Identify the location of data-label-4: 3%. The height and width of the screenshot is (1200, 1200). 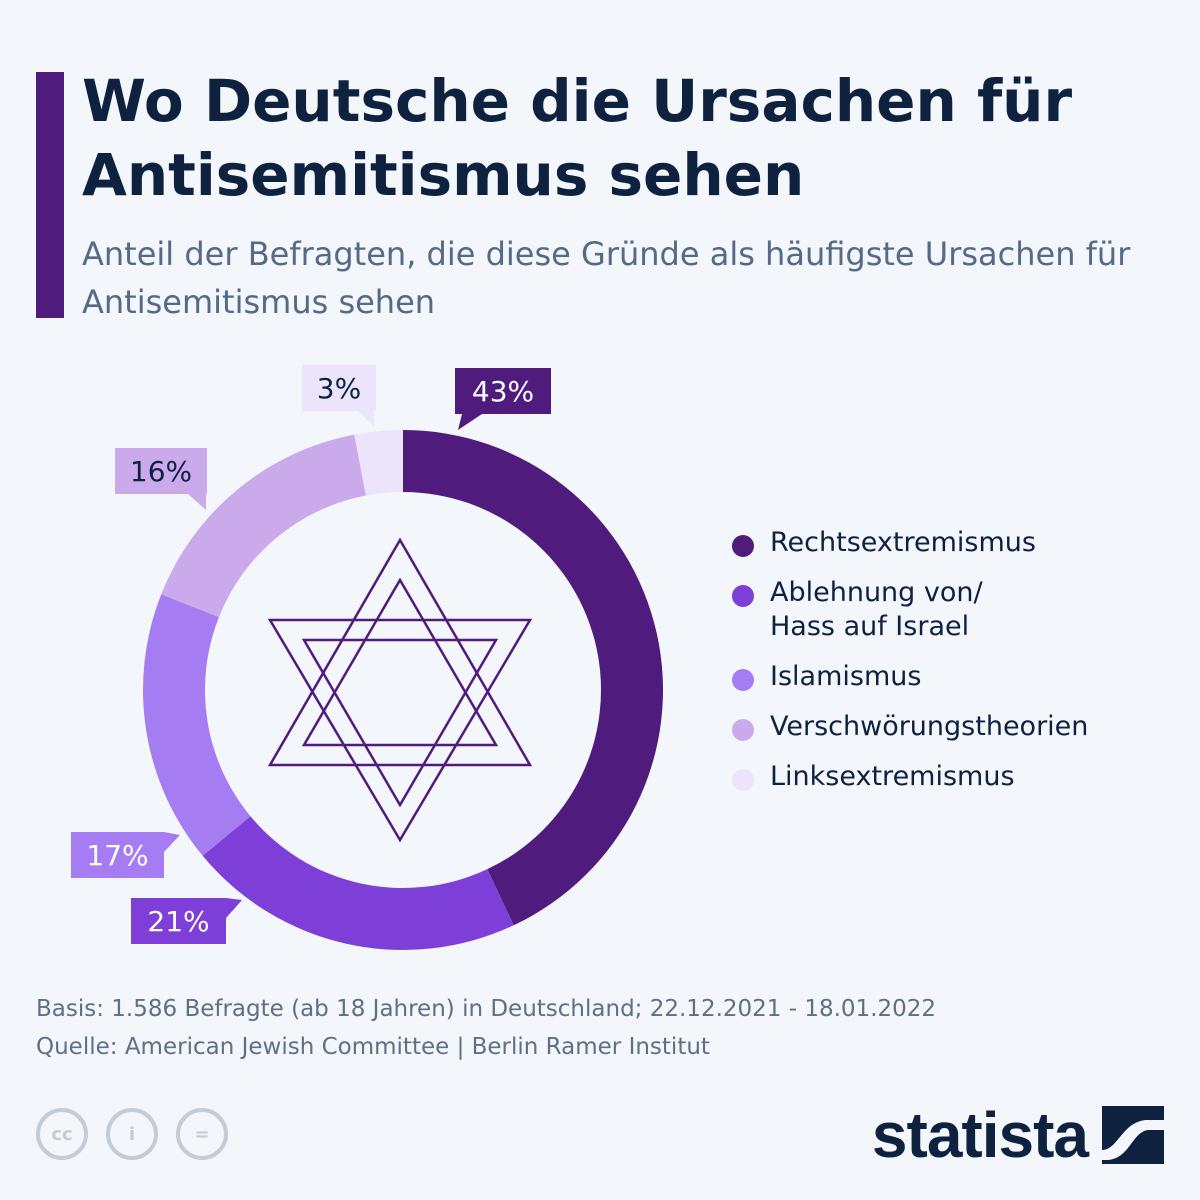
(339, 395).